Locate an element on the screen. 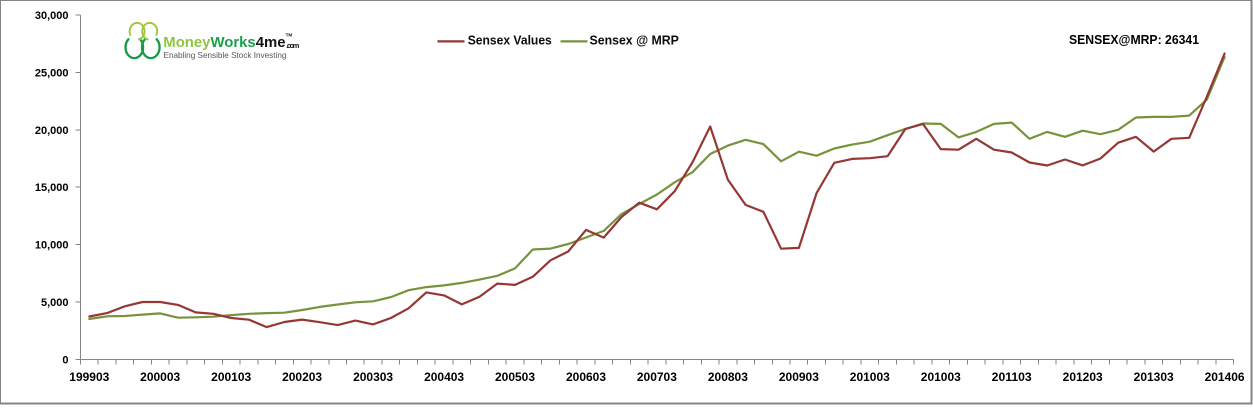 This screenshot has width=1253, height=410. svg-text: 10,000 is located at coordinates (52, 246).